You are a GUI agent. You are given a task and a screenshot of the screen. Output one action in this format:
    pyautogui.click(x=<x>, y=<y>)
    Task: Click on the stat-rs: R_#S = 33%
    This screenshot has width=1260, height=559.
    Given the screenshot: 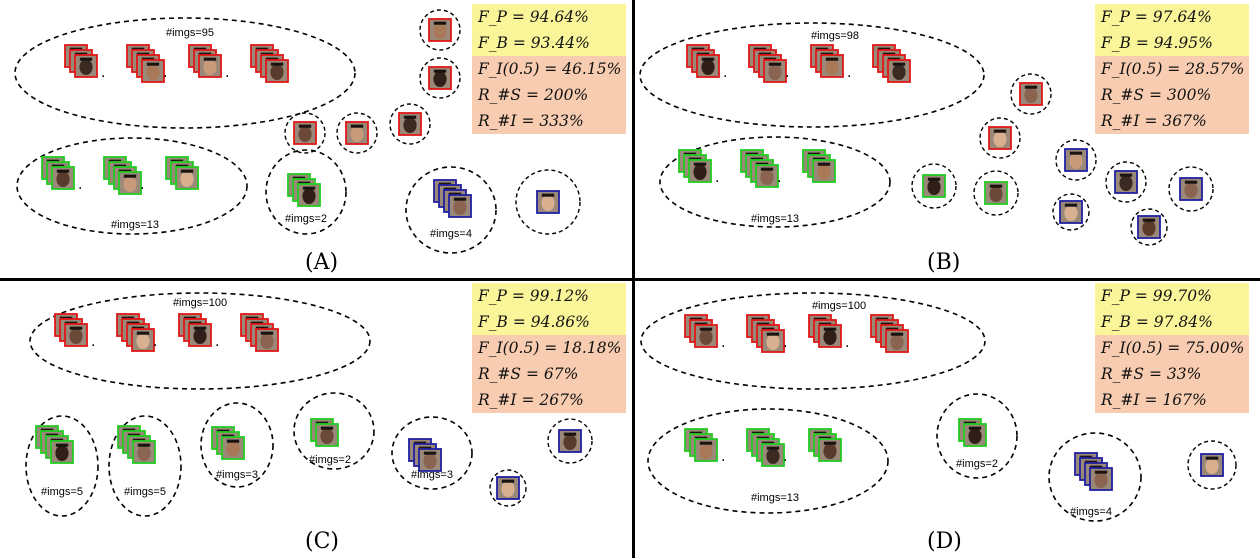 What is the action you would take?
    pyautogui.click(x=1172, y=374)
    